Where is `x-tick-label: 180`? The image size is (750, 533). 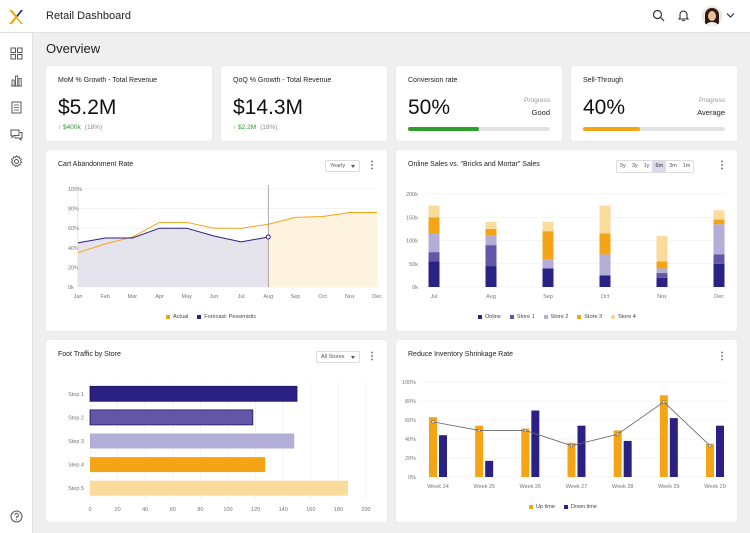 x-tick-label: 180 is located at coordinates (338, 510).